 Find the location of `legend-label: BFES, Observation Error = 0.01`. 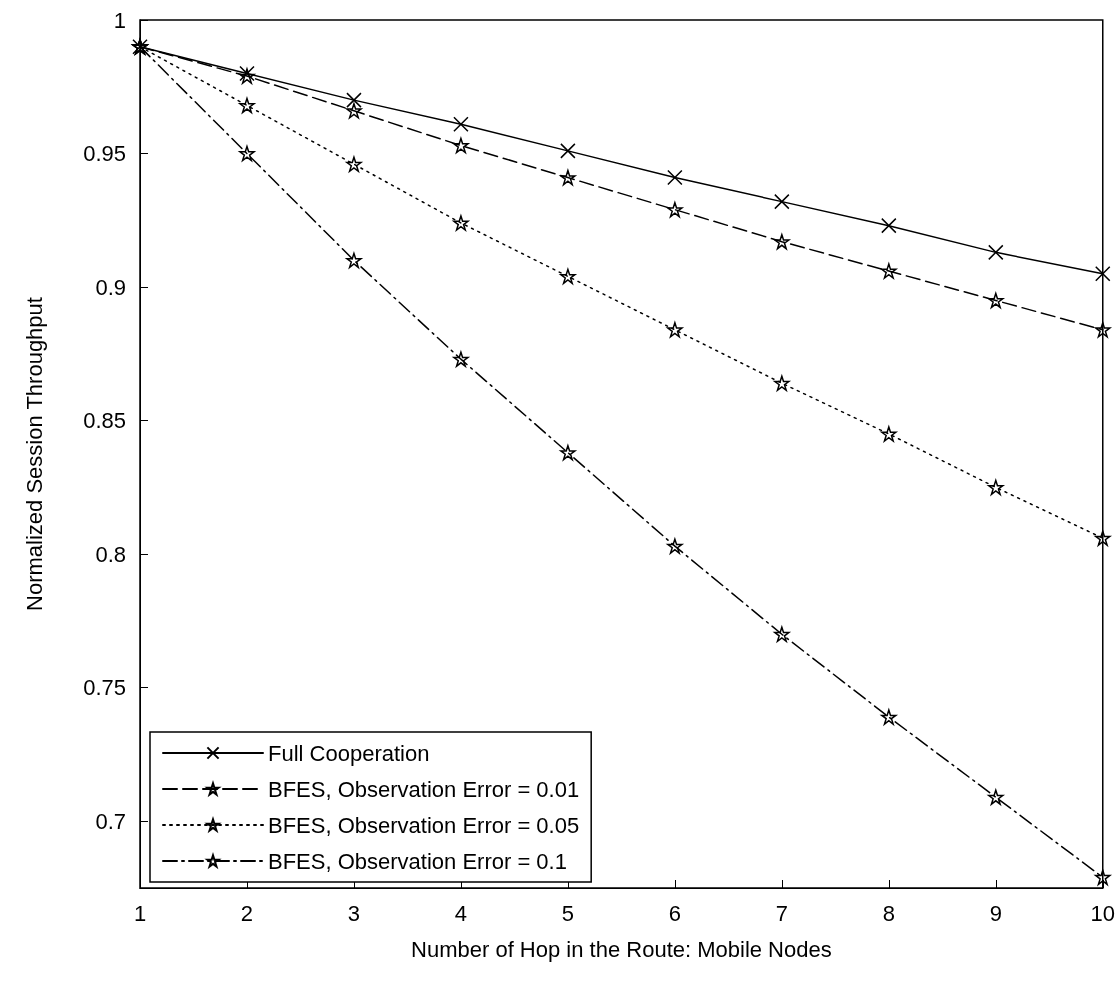

legend-label: BFES, Observation Error = 0.01 is located at coordinates (424, 789).